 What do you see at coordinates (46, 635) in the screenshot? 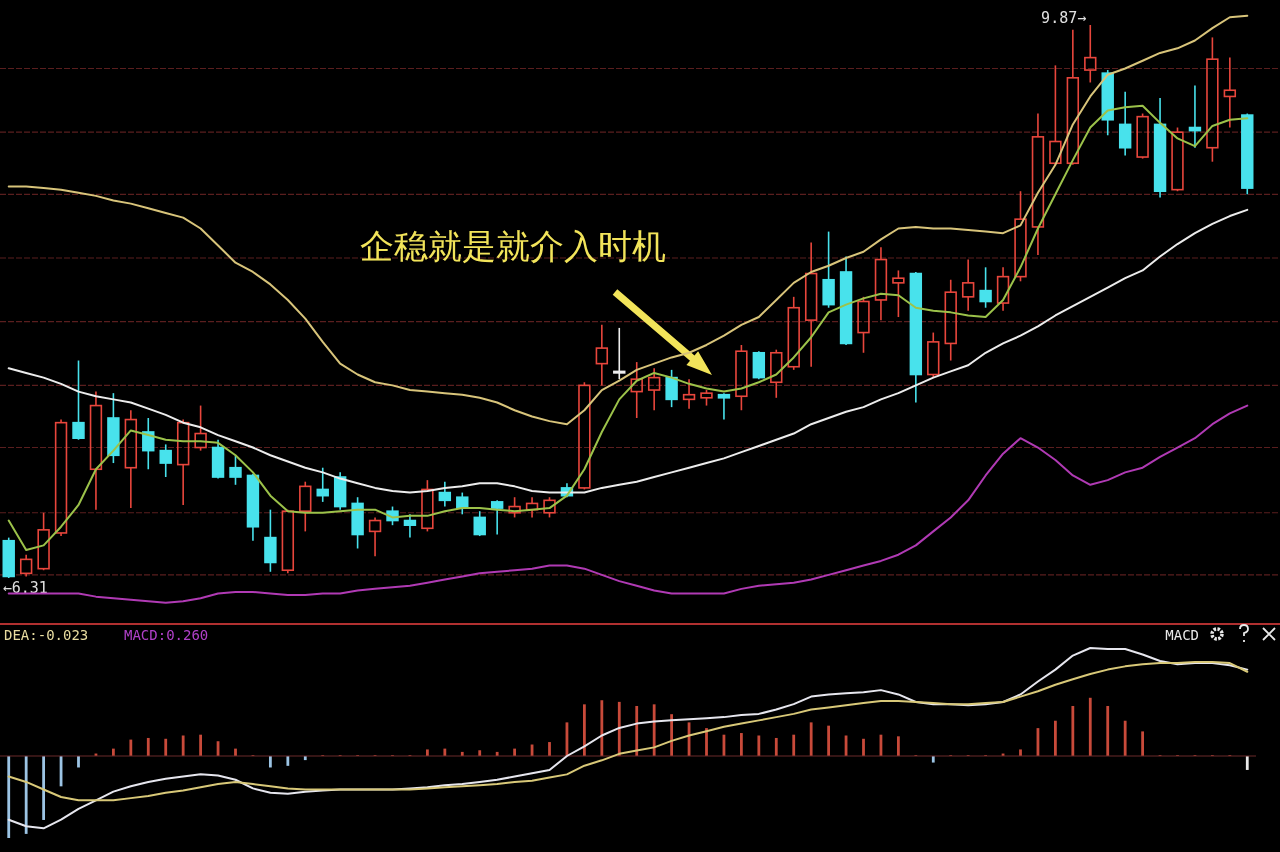
I see `text: DEA:-0.023` at bounding box center [46, 635].